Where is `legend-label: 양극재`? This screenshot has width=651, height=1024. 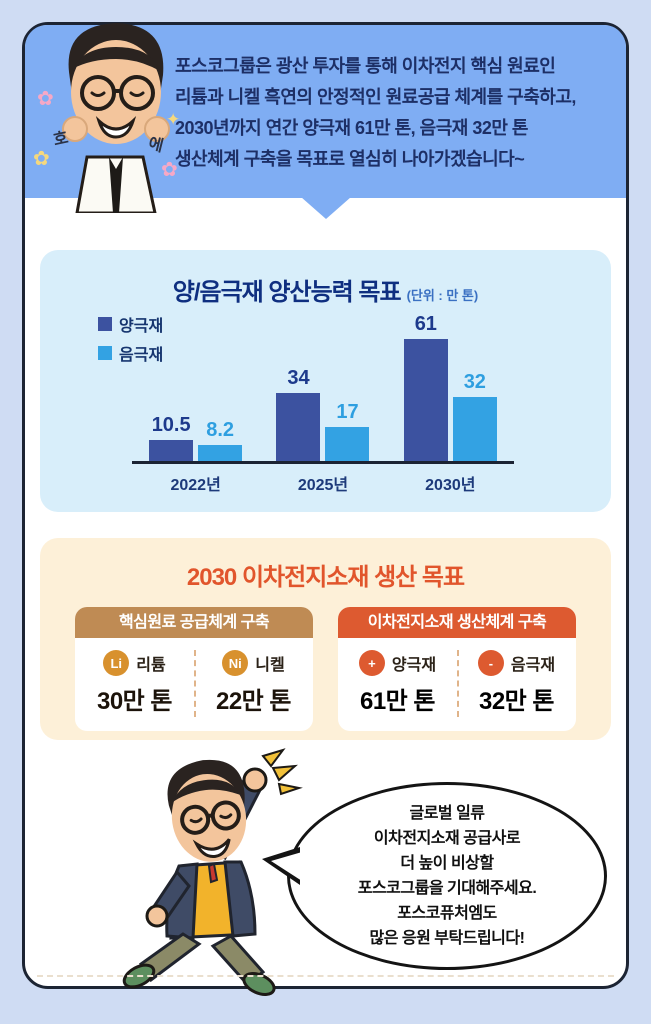
legend-label: 양극재 is located at coordinates (141, 326).